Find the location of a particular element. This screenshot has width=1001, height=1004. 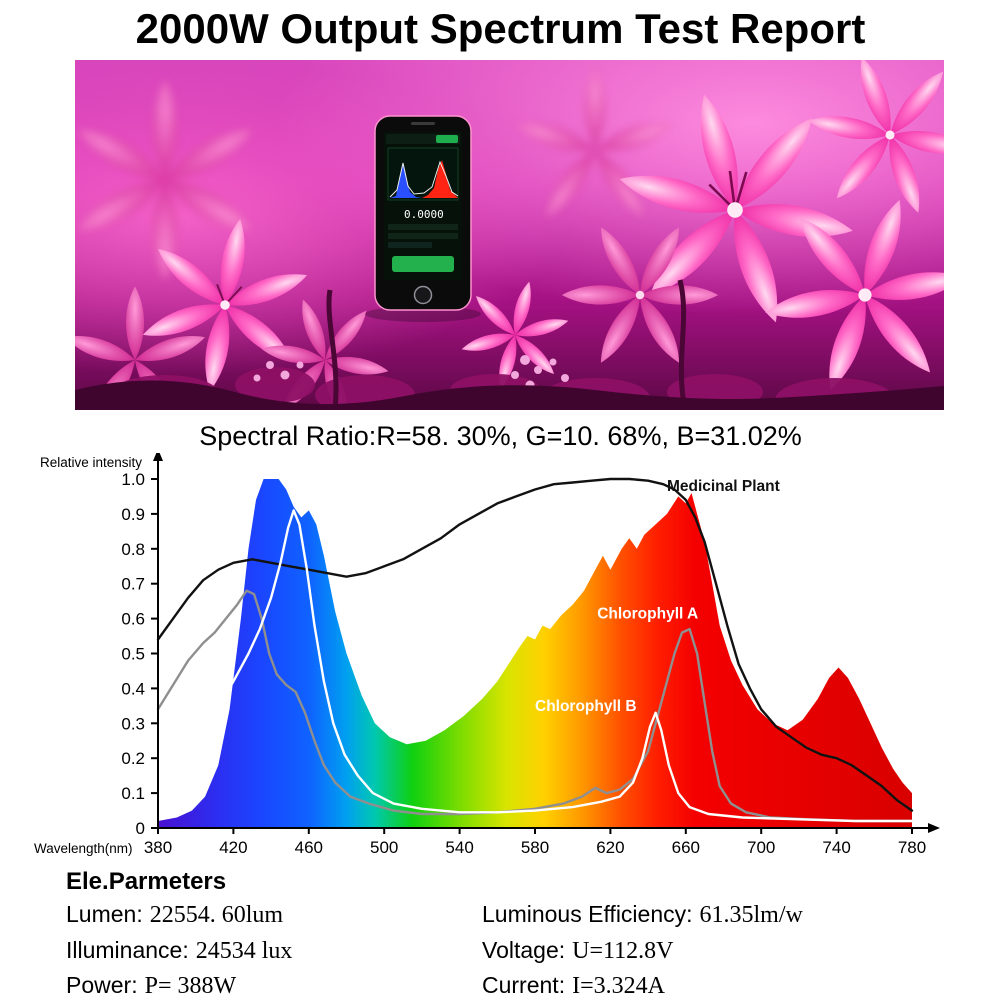

foreground-silhouette is located at coordinates (509, 395).